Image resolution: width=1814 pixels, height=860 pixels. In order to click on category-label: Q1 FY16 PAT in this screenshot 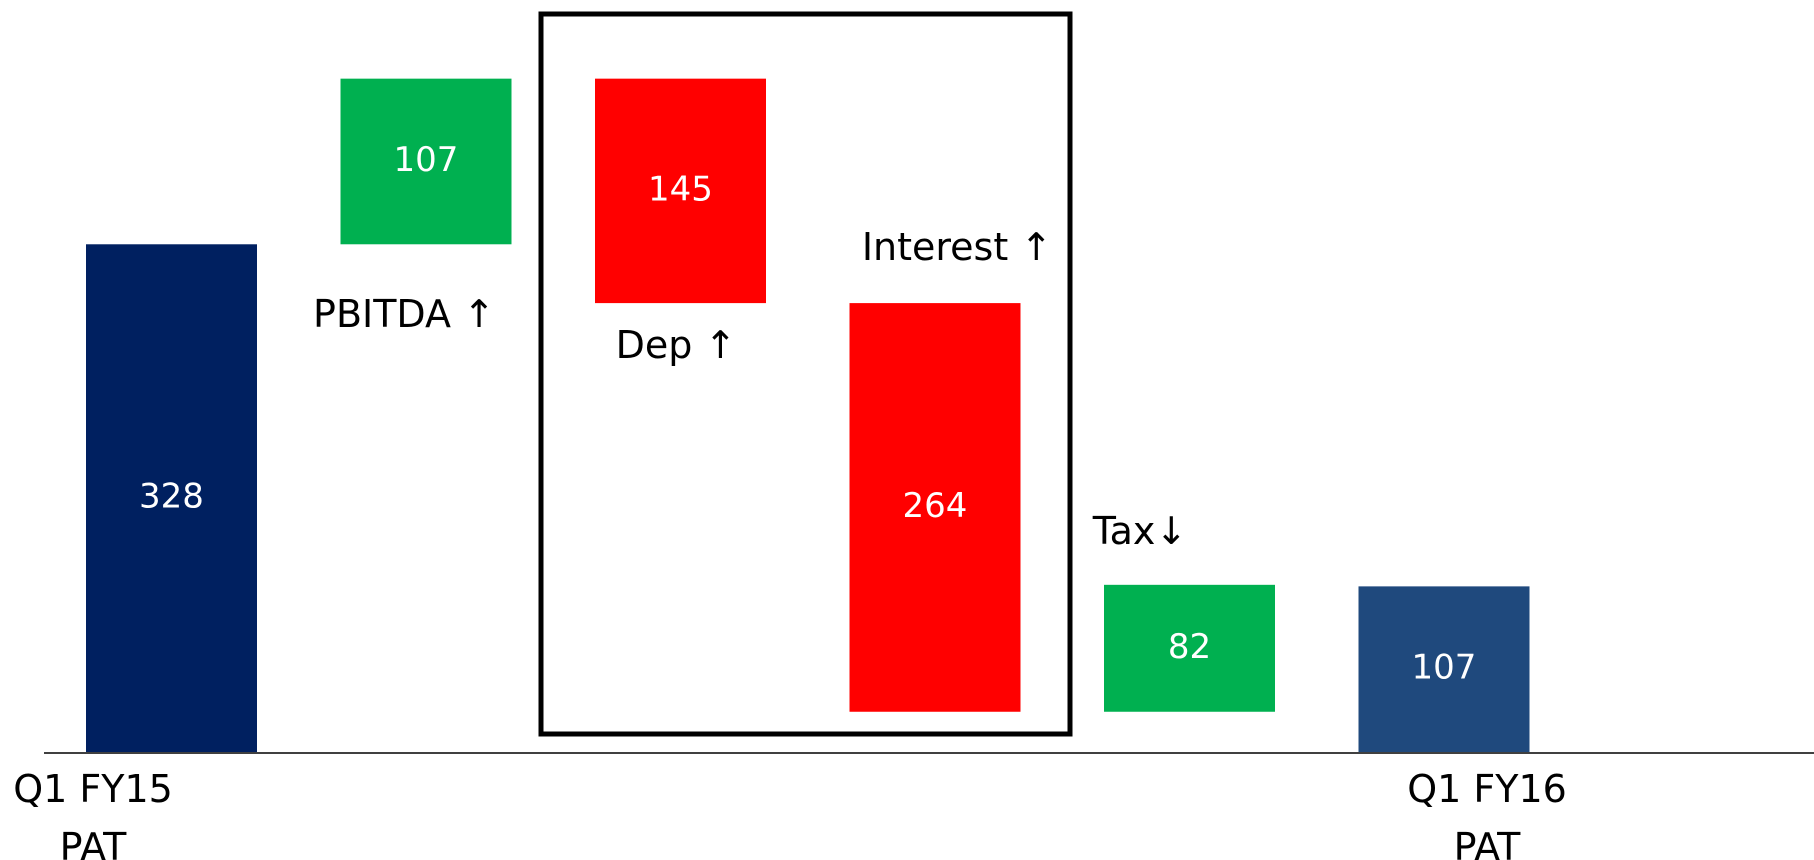, I will do `click(1487, 813)`.